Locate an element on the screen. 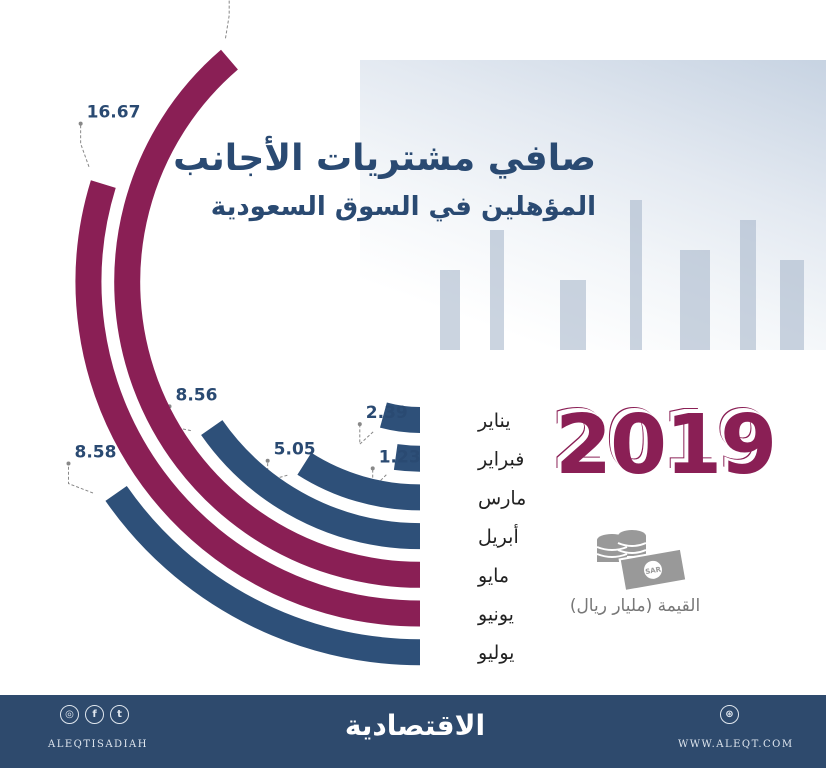 This screenshot has height=768, width=826. chart-subtitle: المؤهلين في السوق السعودية is located at coordinates (403, 207).